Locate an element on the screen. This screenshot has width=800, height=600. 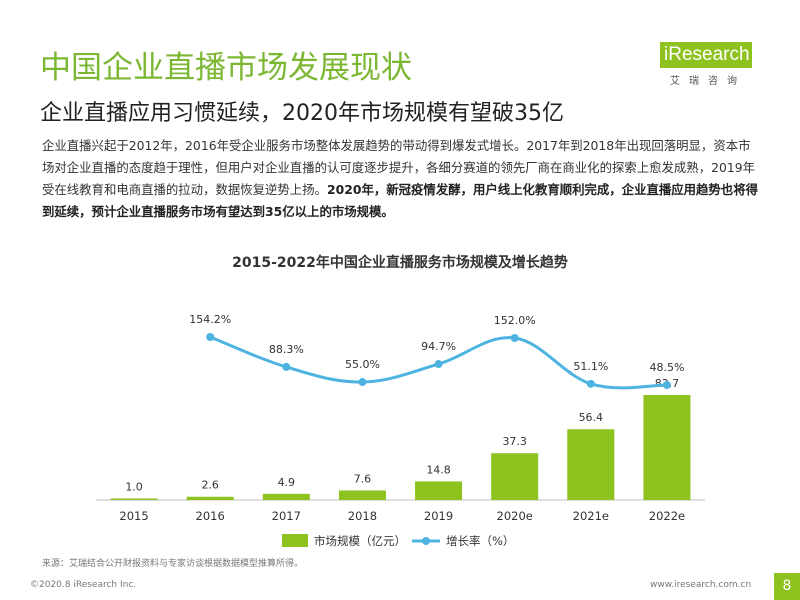
page-title: 中国企业直播市场发展现状 is located at coordinates (226, 68).